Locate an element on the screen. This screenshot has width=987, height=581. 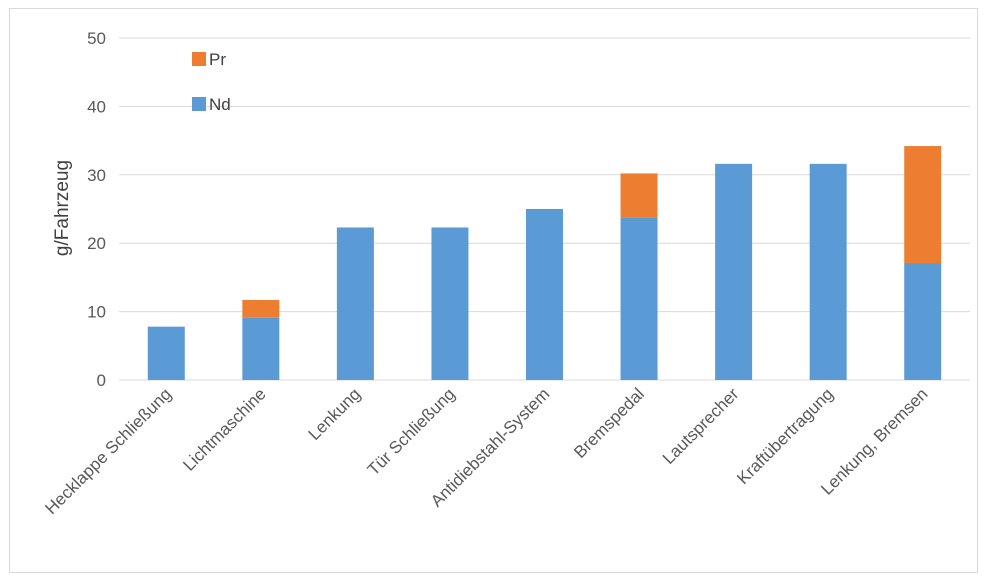
legend-label-pr: Pr is located at coordinates (217, 59).